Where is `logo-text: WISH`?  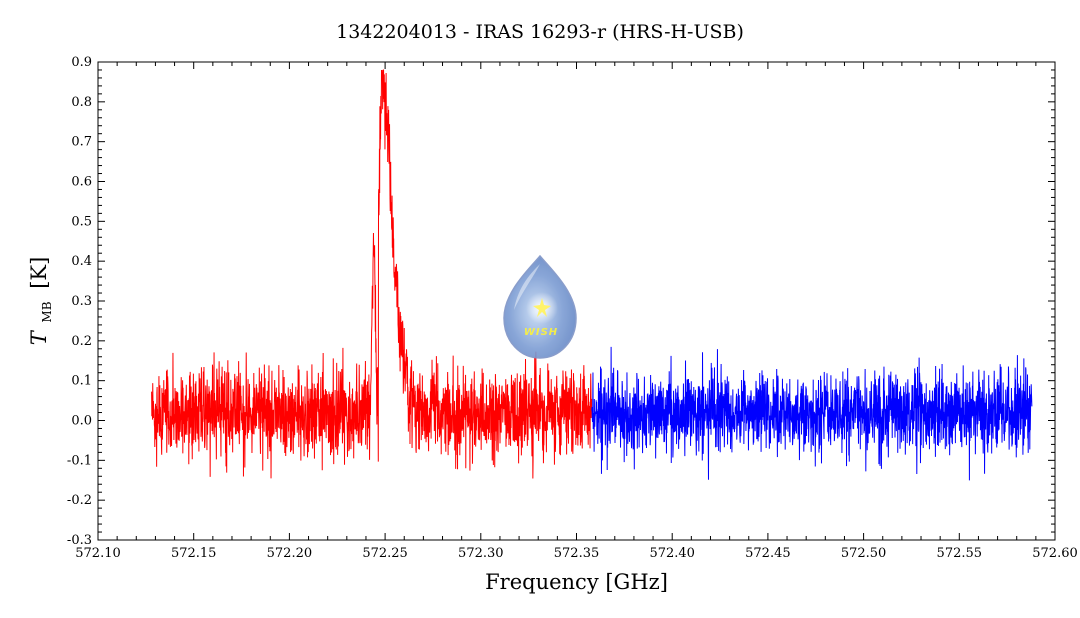 logo-text: WISH is located at coordinates (541, 332).